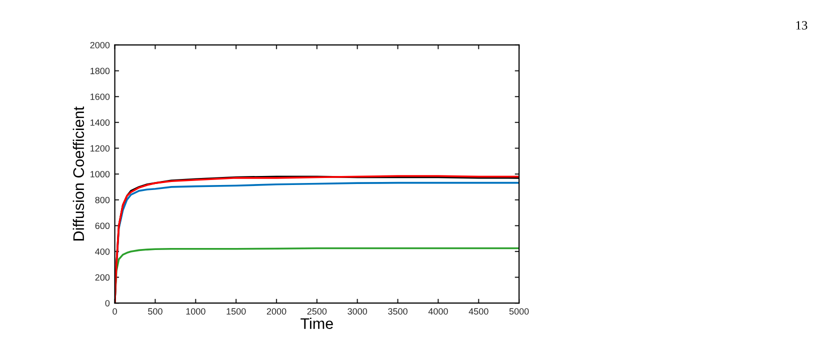  What do you see at coordinates (317, 311) in the screenshot?
I see `x-tick-label: 2500` at bounding box center [317, 311].